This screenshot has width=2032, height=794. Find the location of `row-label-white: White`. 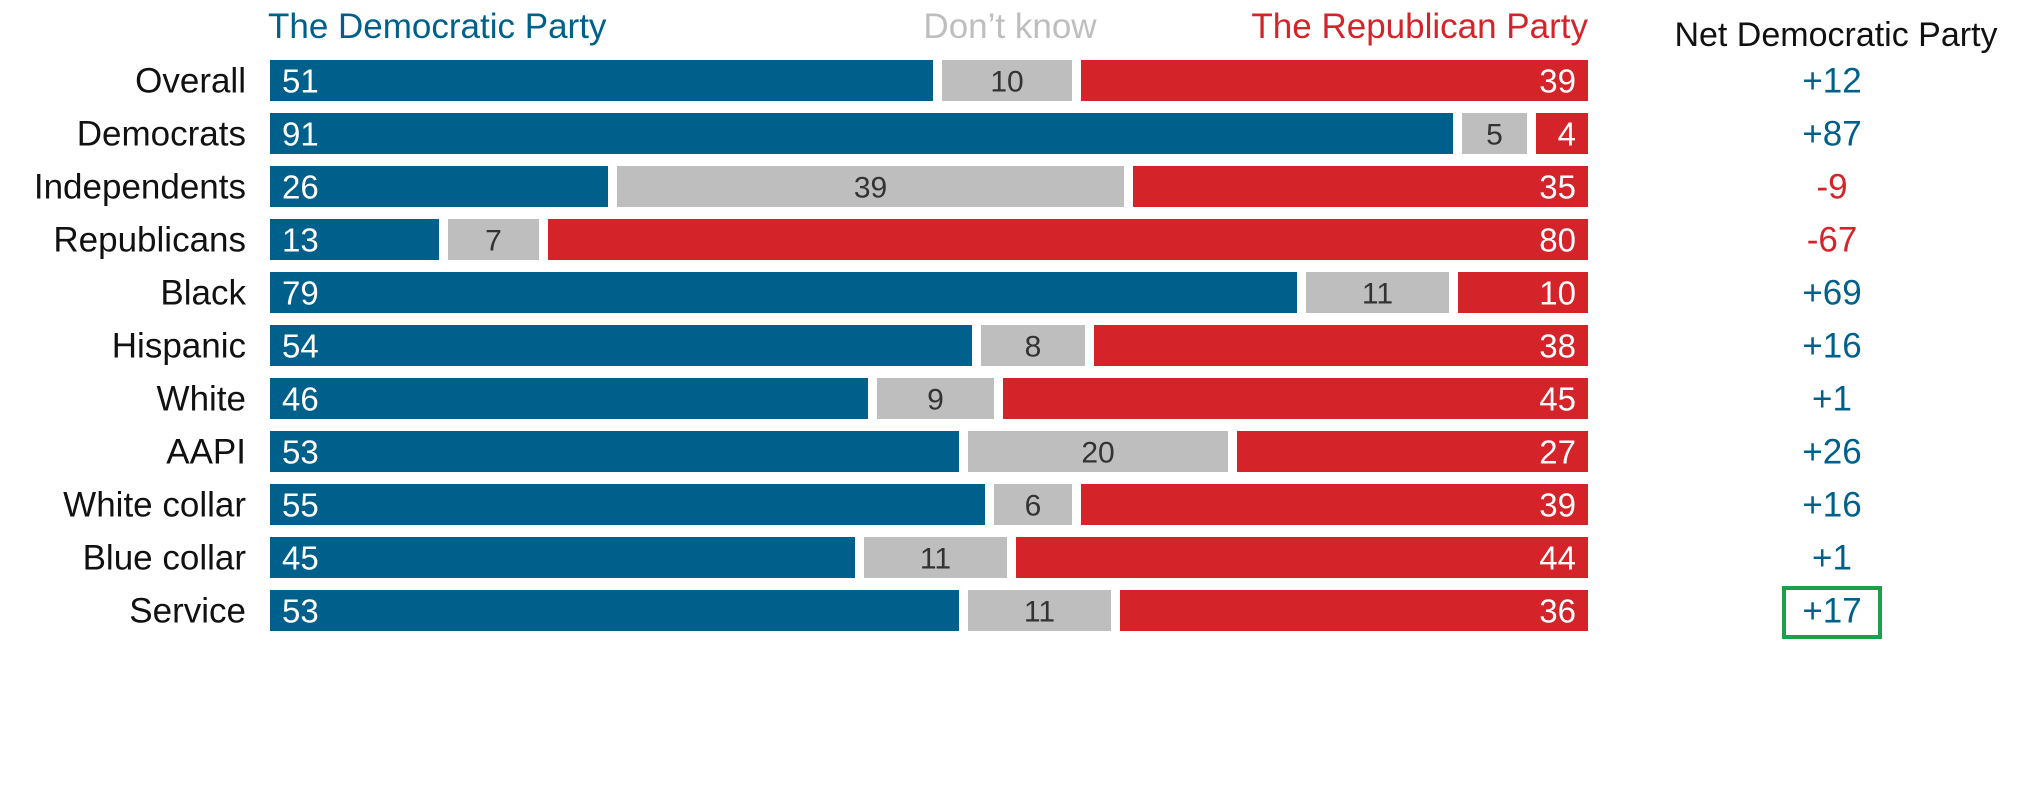

row-label-white: White is located at coordinates (201, 399).